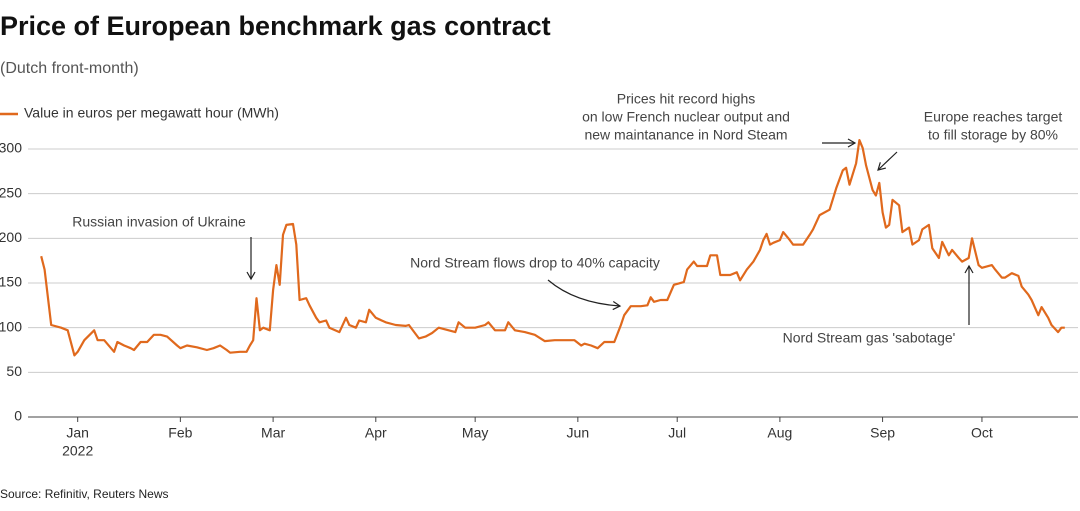  Describe the element at coordinates (84, 494) in the screenshot. I see `source: Source: Refinitiv, Reuters News` at that location.